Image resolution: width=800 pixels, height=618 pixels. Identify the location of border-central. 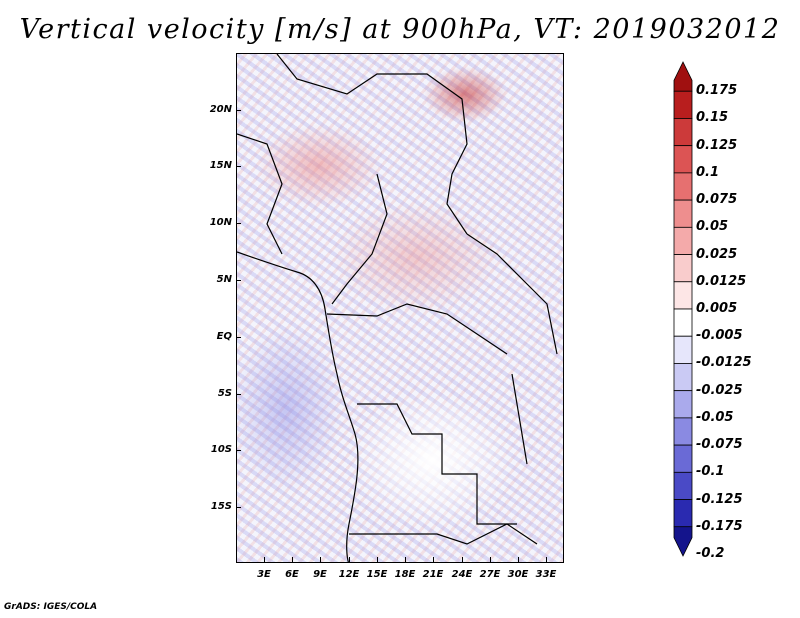
(359, 239).